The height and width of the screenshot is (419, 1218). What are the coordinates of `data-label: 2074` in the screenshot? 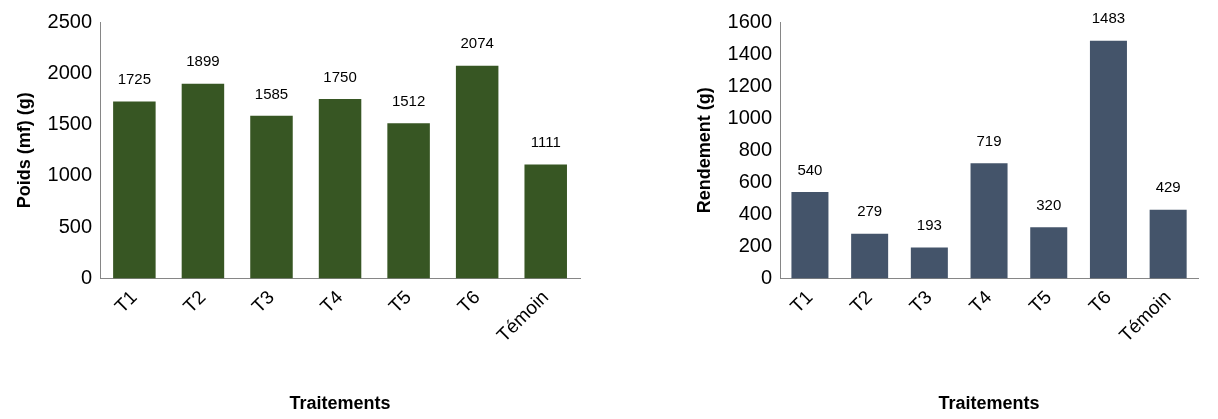 It's located at (477, 43).